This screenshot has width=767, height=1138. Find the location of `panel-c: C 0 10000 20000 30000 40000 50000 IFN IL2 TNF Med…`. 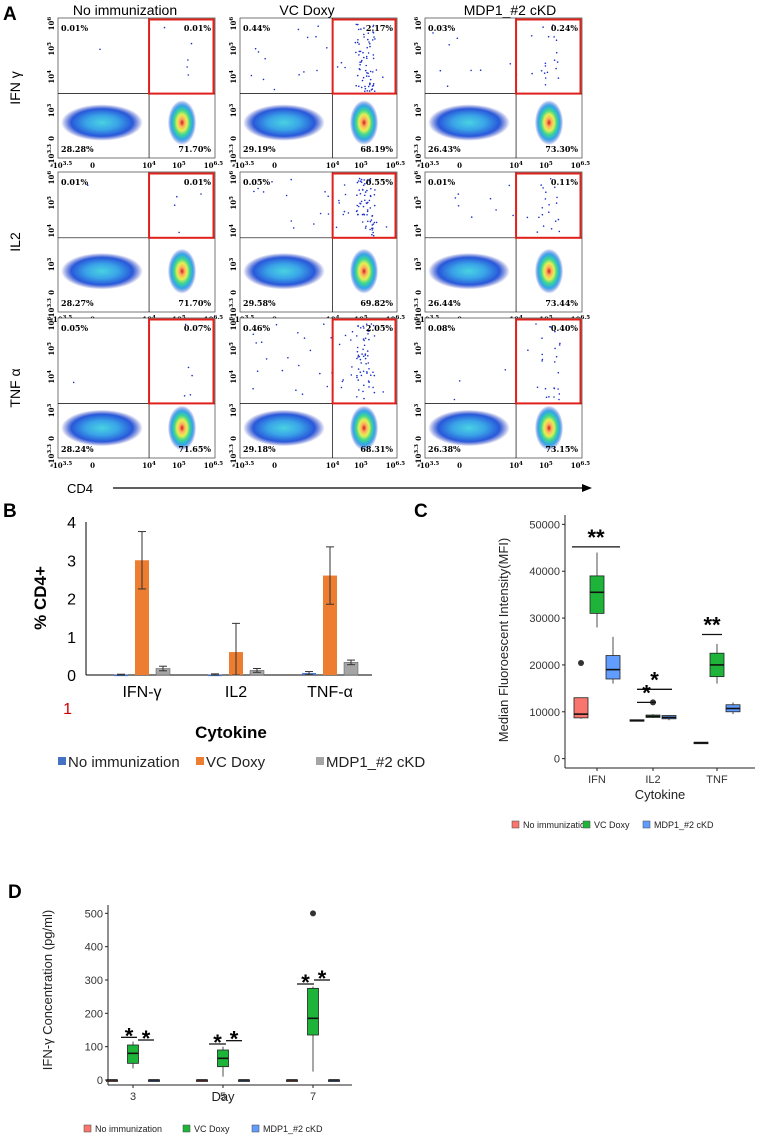

panel-c: C 0 10000 20000 30000 40000 50000 IFN IL2 TNF Med… is located at coordinates (584, 665).